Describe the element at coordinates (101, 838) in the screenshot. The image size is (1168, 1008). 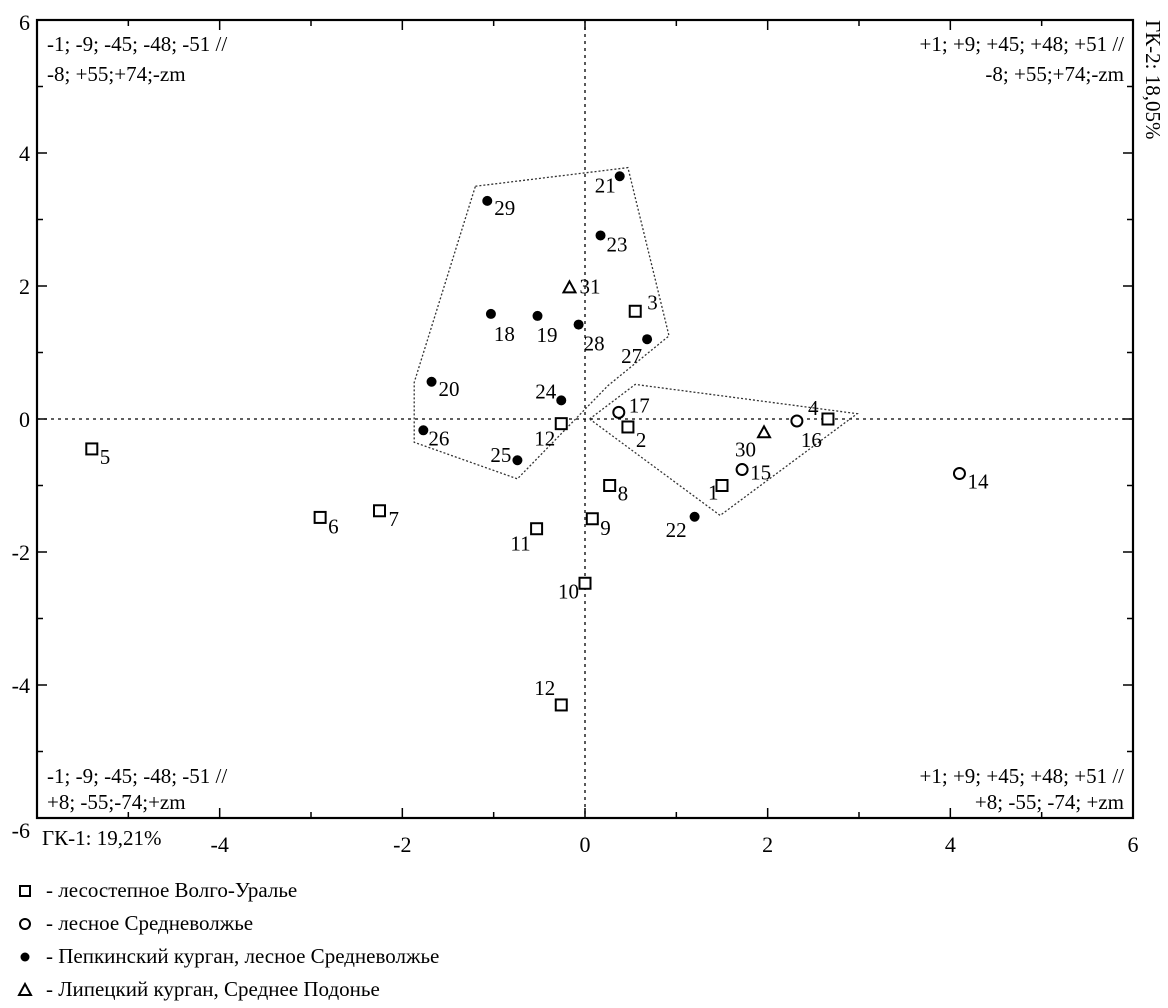
I see `x-axis-label: ГК-1: 19,21%` at that location.